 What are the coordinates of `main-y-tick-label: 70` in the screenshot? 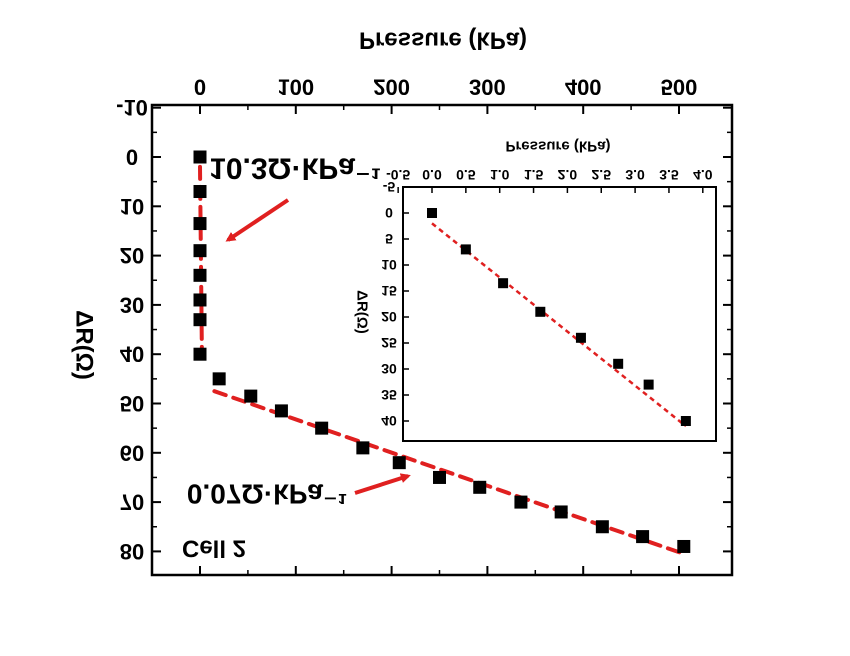 It's located at (132, 502).